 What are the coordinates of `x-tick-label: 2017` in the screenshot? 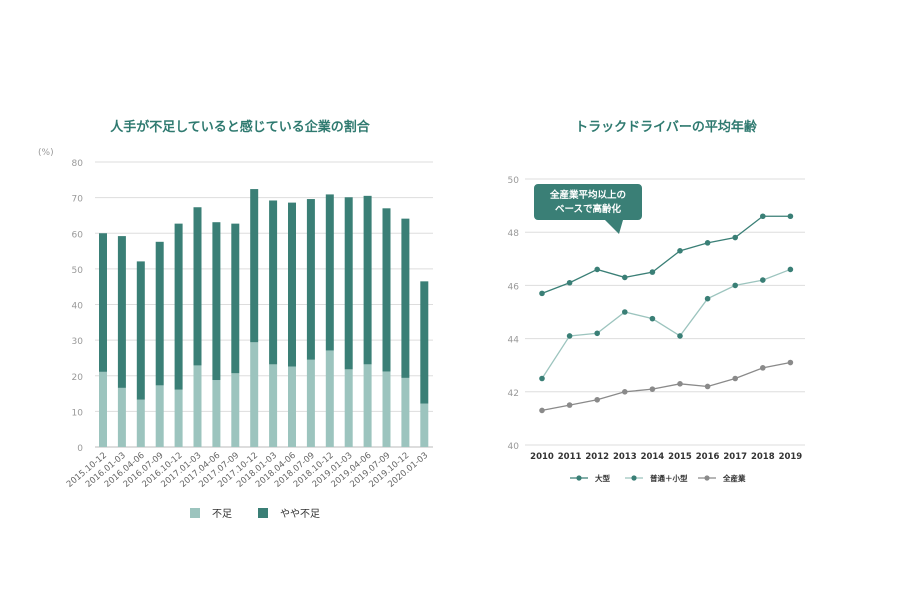 It's located at (735, 457).